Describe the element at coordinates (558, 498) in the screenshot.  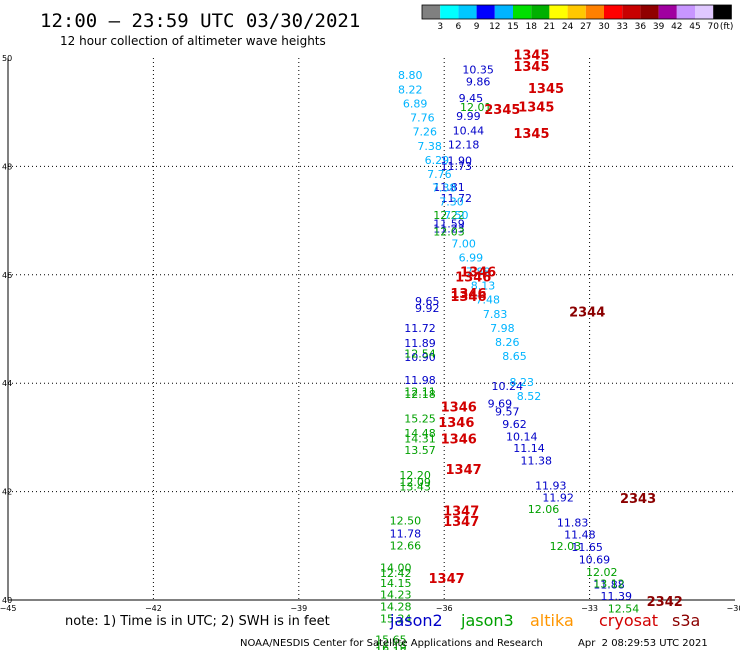
I see `data-point-jason2: 11.92` at that location.